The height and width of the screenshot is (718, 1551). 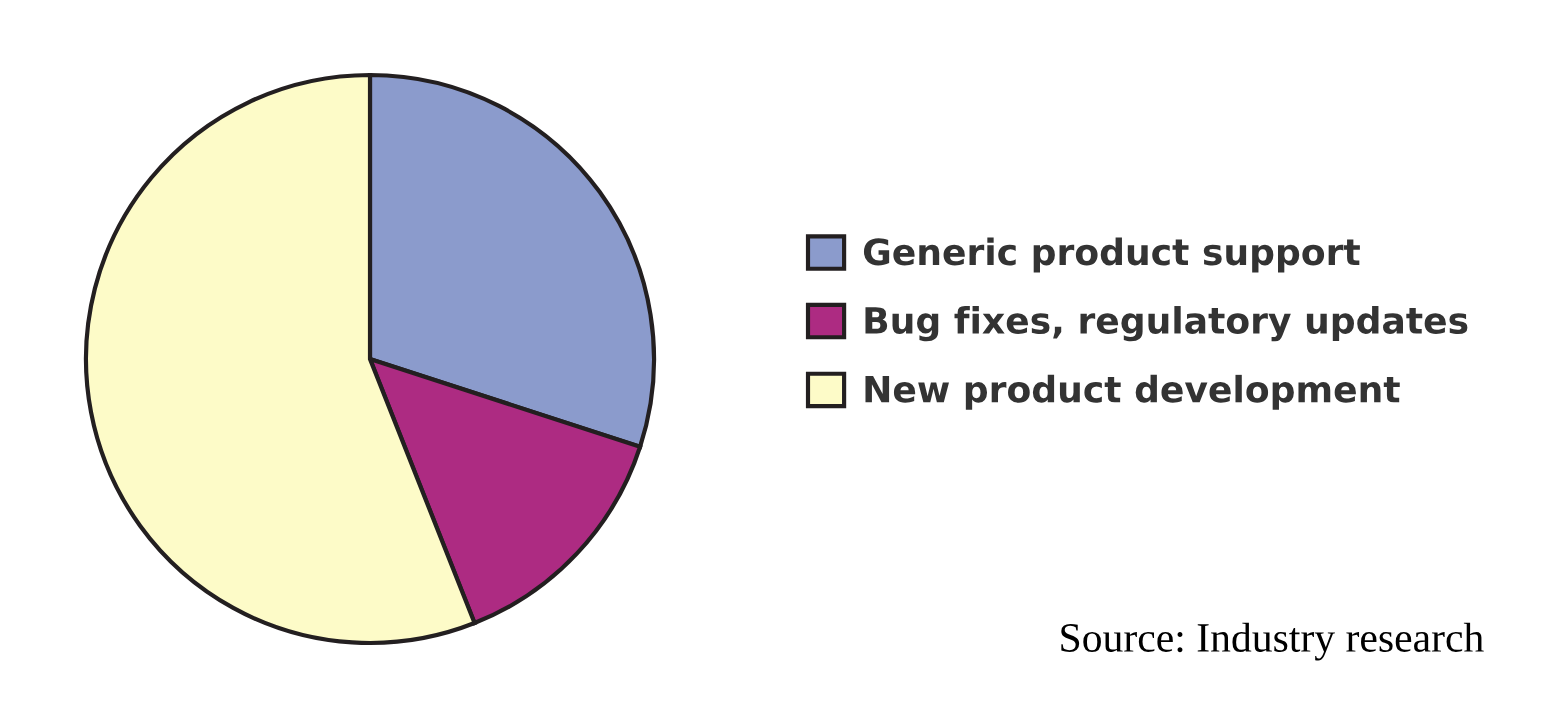 What do you see at coordinates (1272, 641) in the screenshot?
I see `source-note: Source: Industry research` at bounding box center [1272, 641].